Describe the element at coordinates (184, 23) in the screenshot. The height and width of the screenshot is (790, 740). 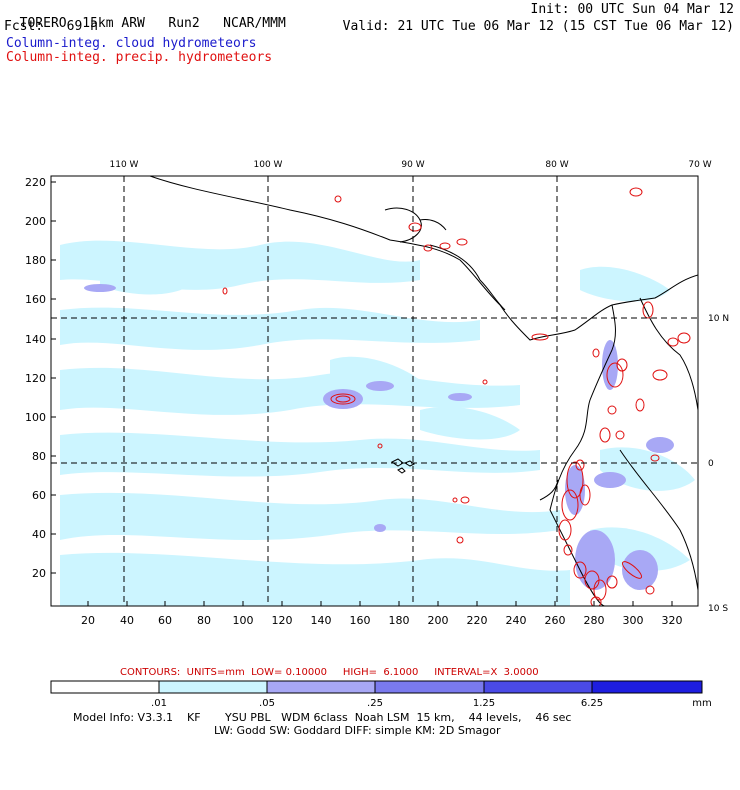
I see `run-label: Run2` at that location.